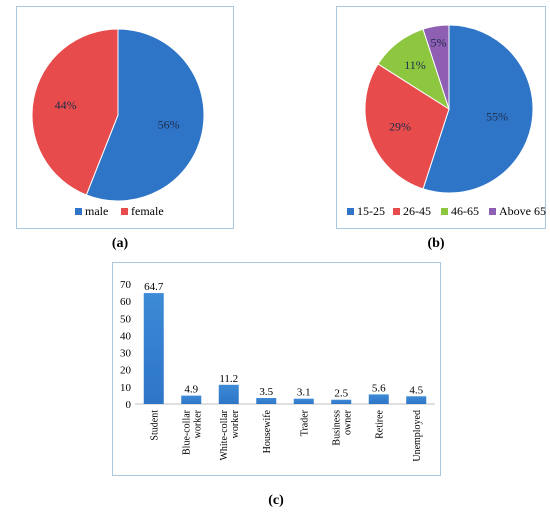 Image resolution: width=550 pixels, height=517 pixels. I want to click on legend-label: 15-25, so click(371, 211).